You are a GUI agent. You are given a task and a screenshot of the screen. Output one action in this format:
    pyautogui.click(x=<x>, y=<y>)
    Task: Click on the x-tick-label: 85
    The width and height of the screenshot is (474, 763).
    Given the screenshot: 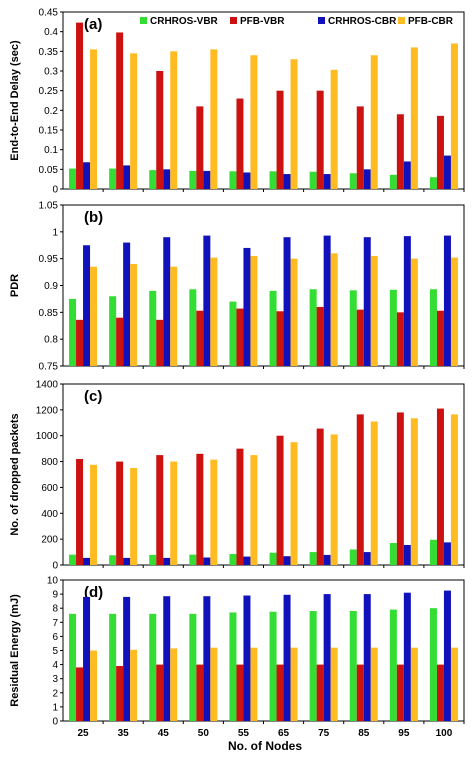 What is the action you would take?
    pyautogui.click(x=364, y=733)
    